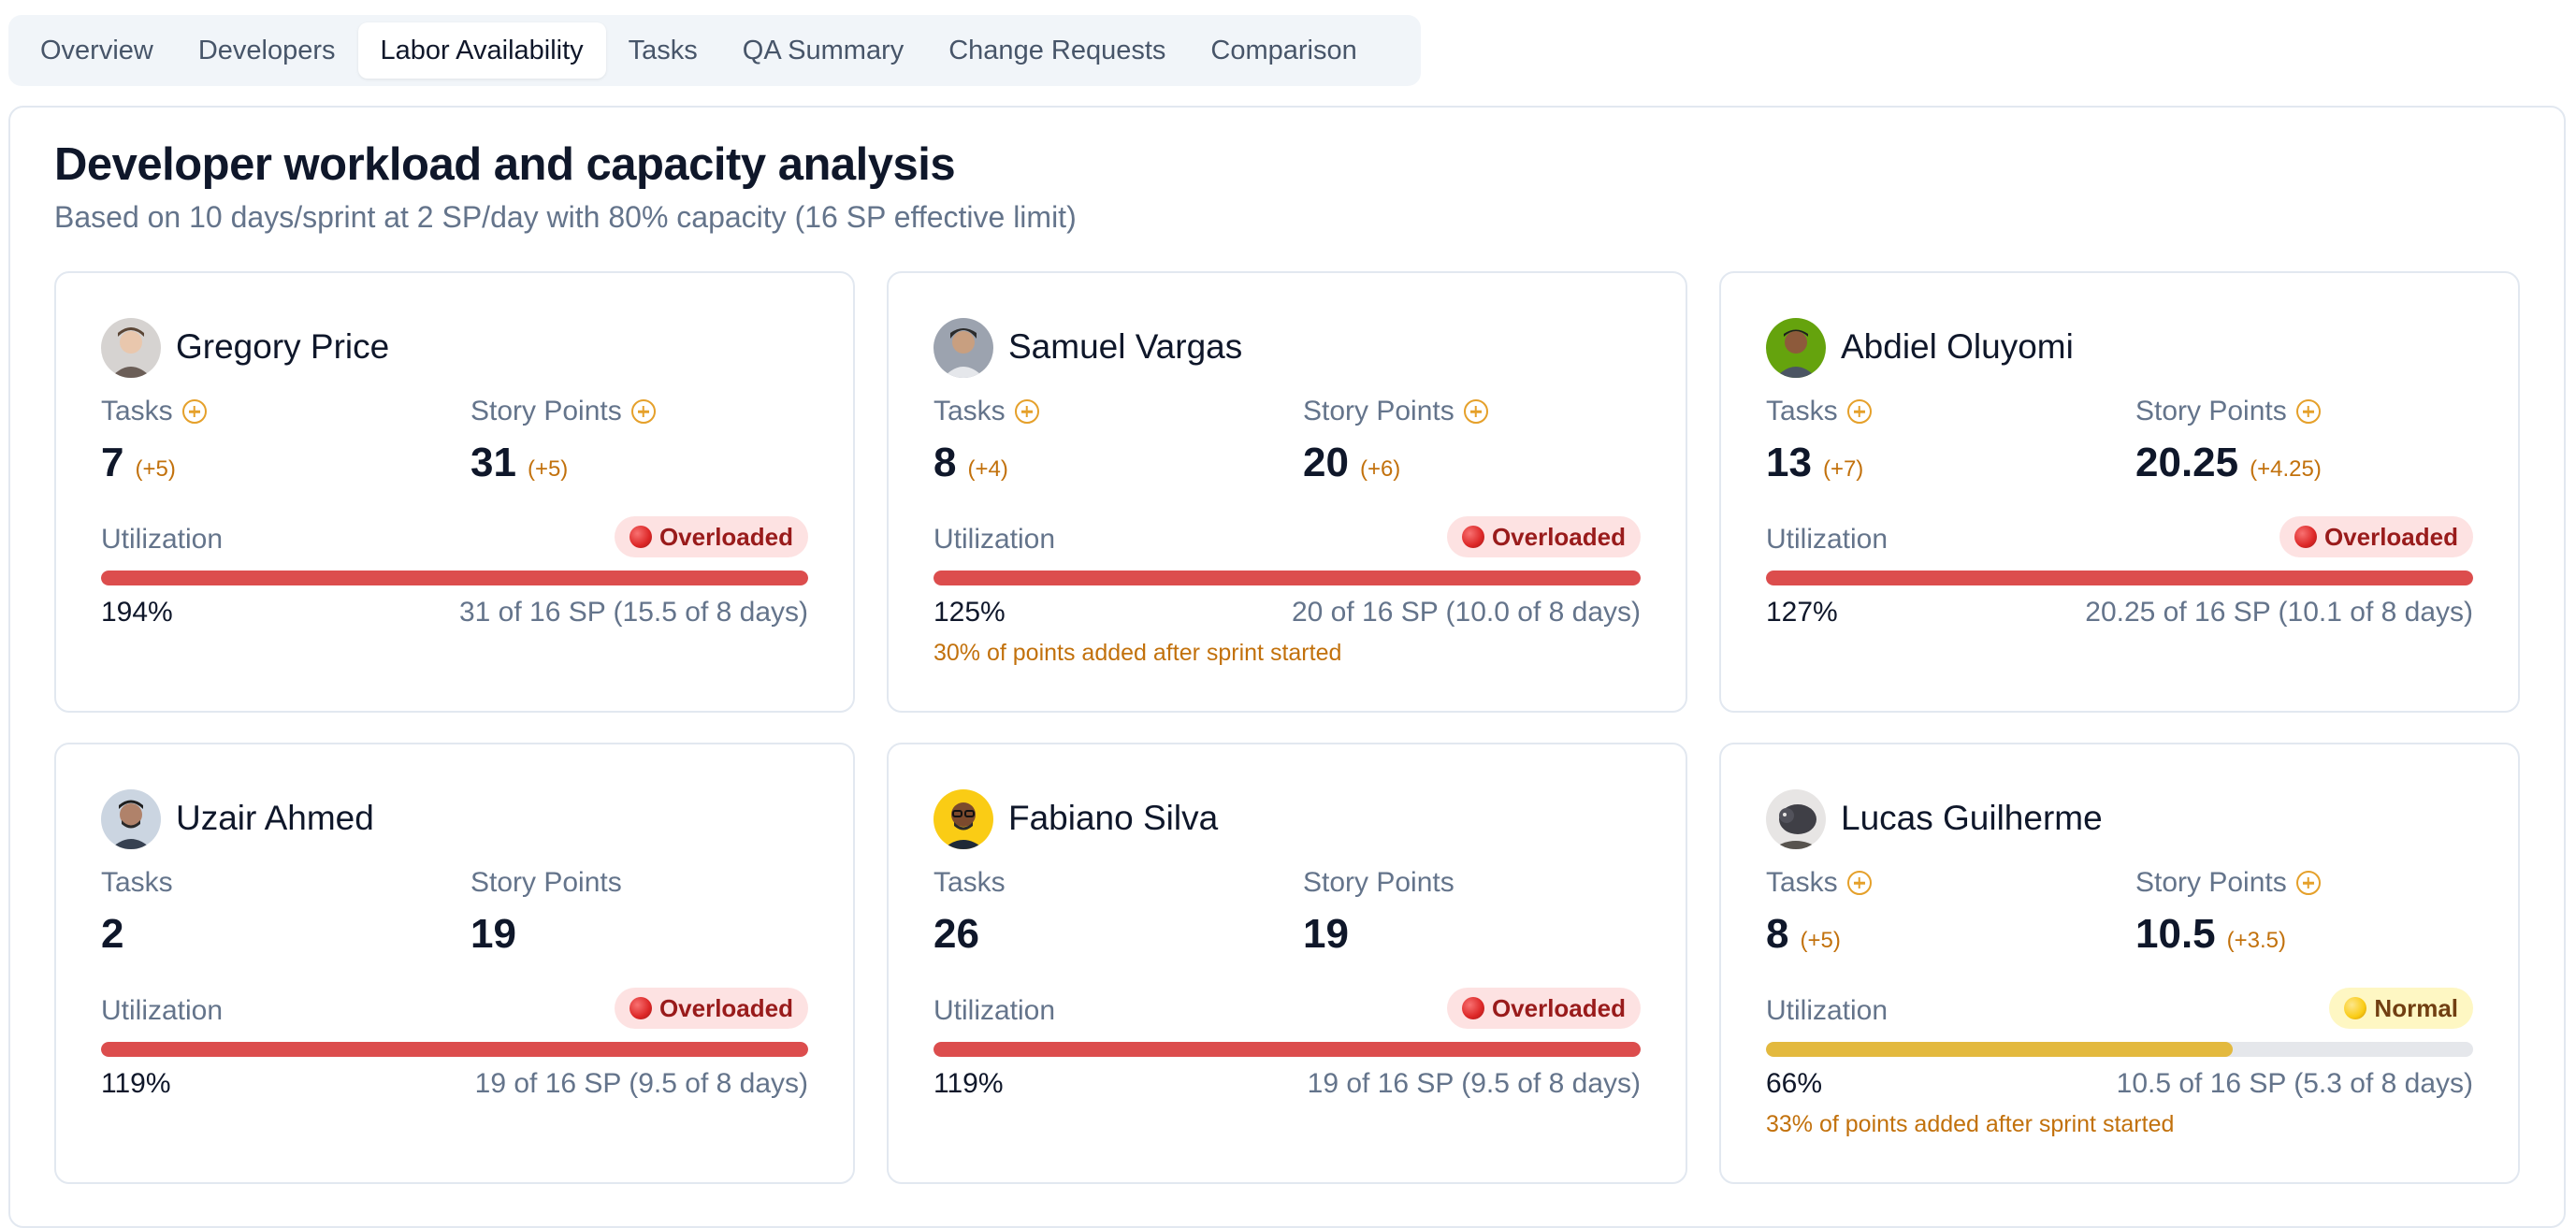 Image resolution: width=2576 pixels, height=1228 pixels. I want to click on story-points-count: 20, so click(1326, 462).